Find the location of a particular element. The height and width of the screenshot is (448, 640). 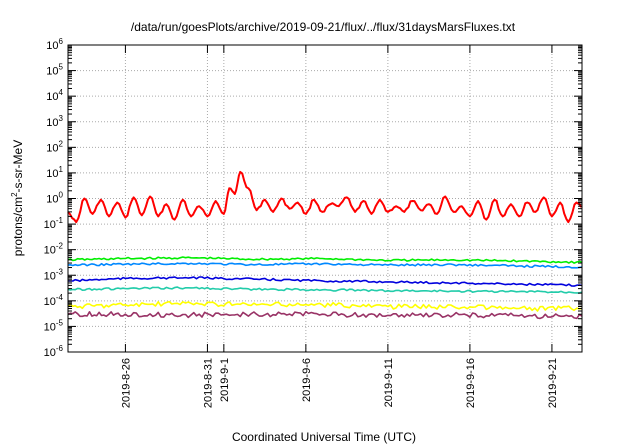

y-tick-exponent: -1 is located at coordinates (60, 220).